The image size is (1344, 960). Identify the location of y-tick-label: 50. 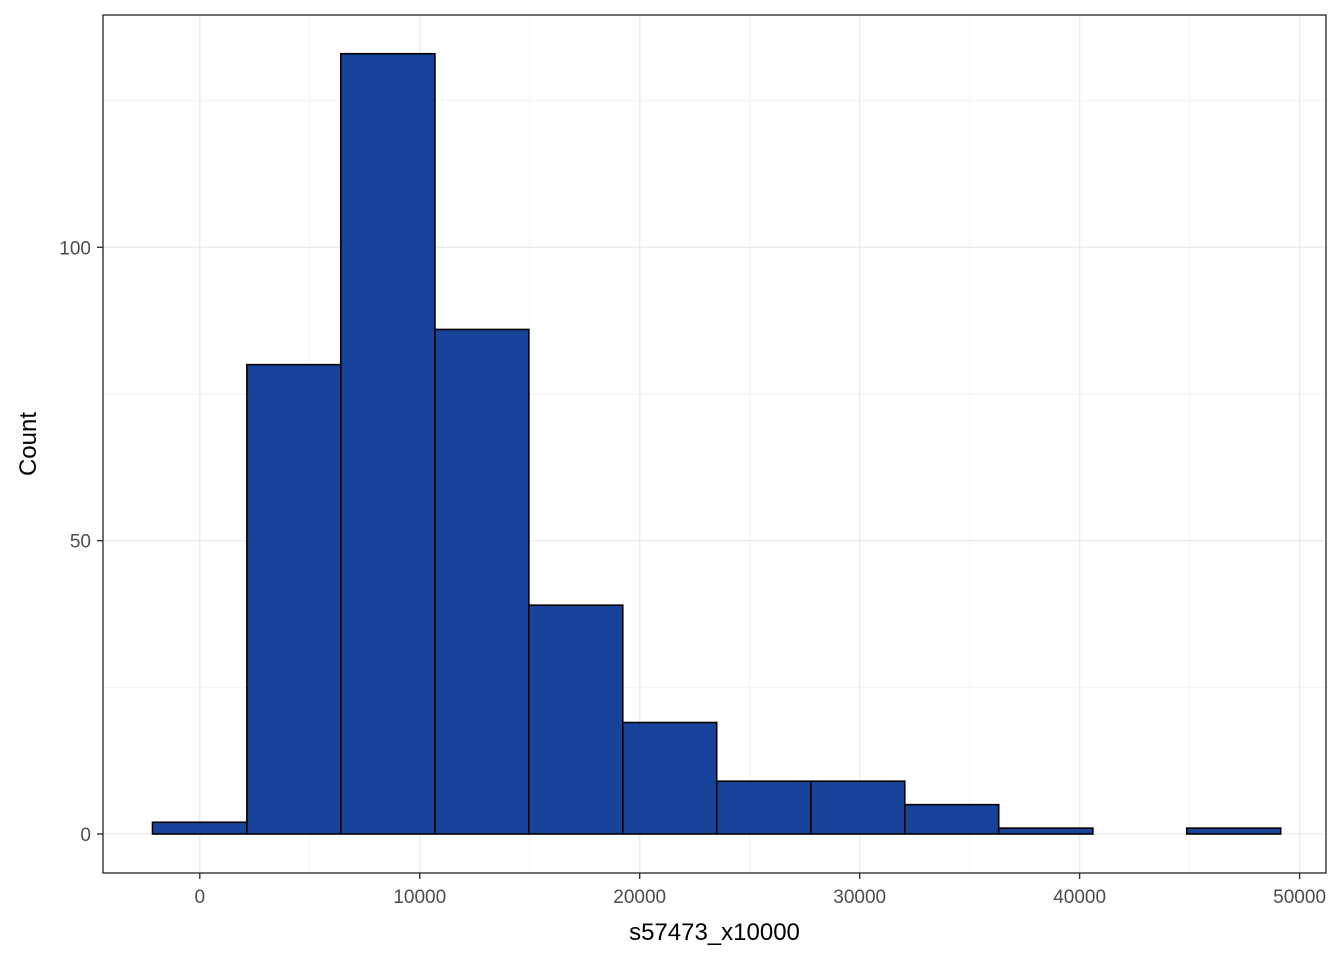
(80, 542).